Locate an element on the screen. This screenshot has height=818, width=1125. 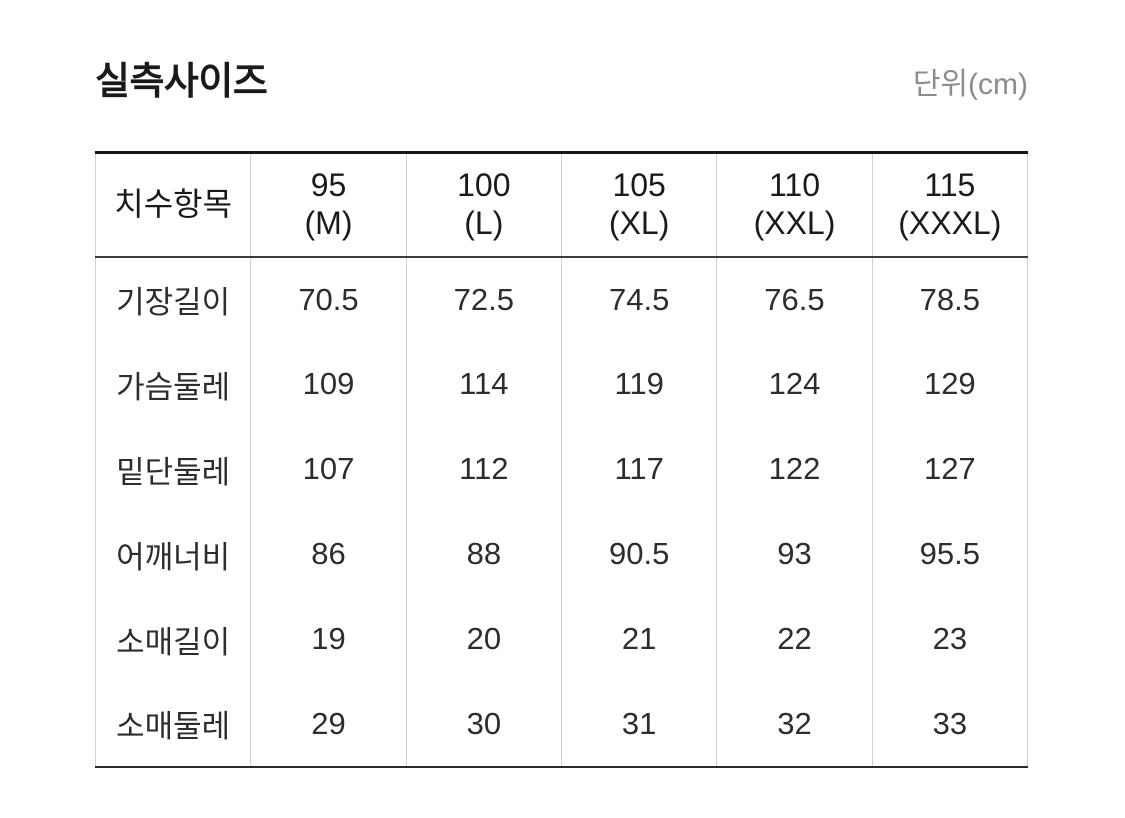
cell-value: 31 is located at coordinates (639, 724).